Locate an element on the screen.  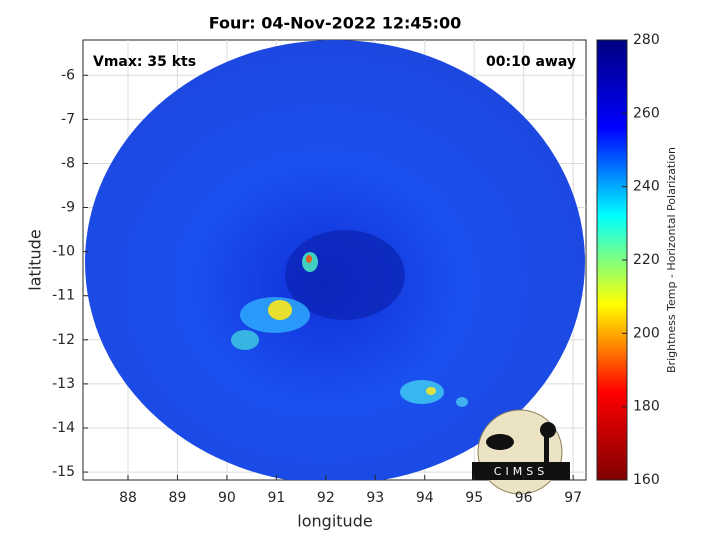
chart-title: Four: 04-Nov-2022 12:45:00 is located at coordinates (335, 23).